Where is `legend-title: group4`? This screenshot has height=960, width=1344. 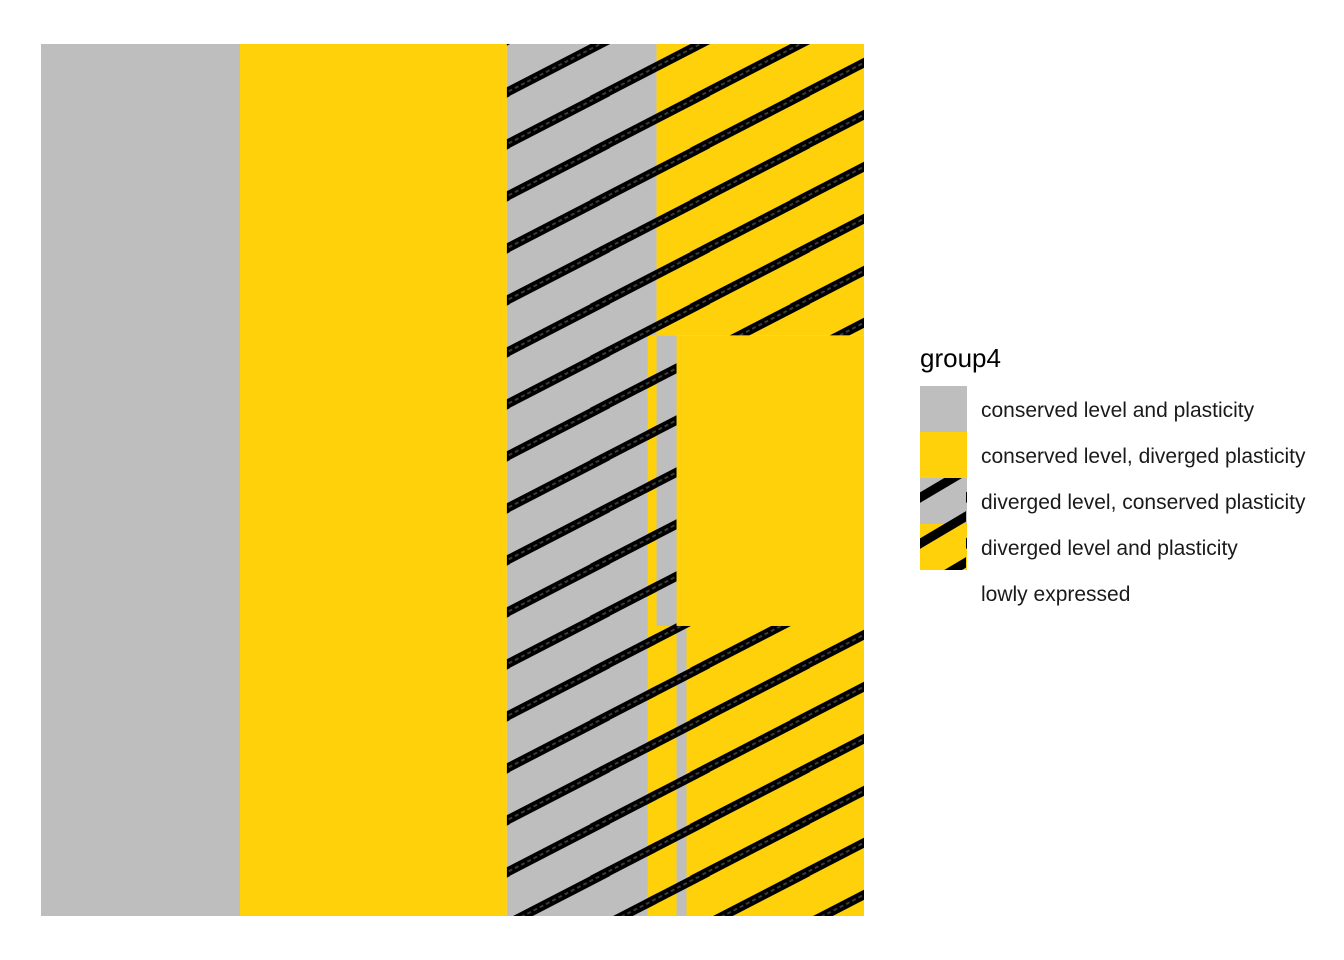 legend-title: group4 is located at coordinates (960, 358).